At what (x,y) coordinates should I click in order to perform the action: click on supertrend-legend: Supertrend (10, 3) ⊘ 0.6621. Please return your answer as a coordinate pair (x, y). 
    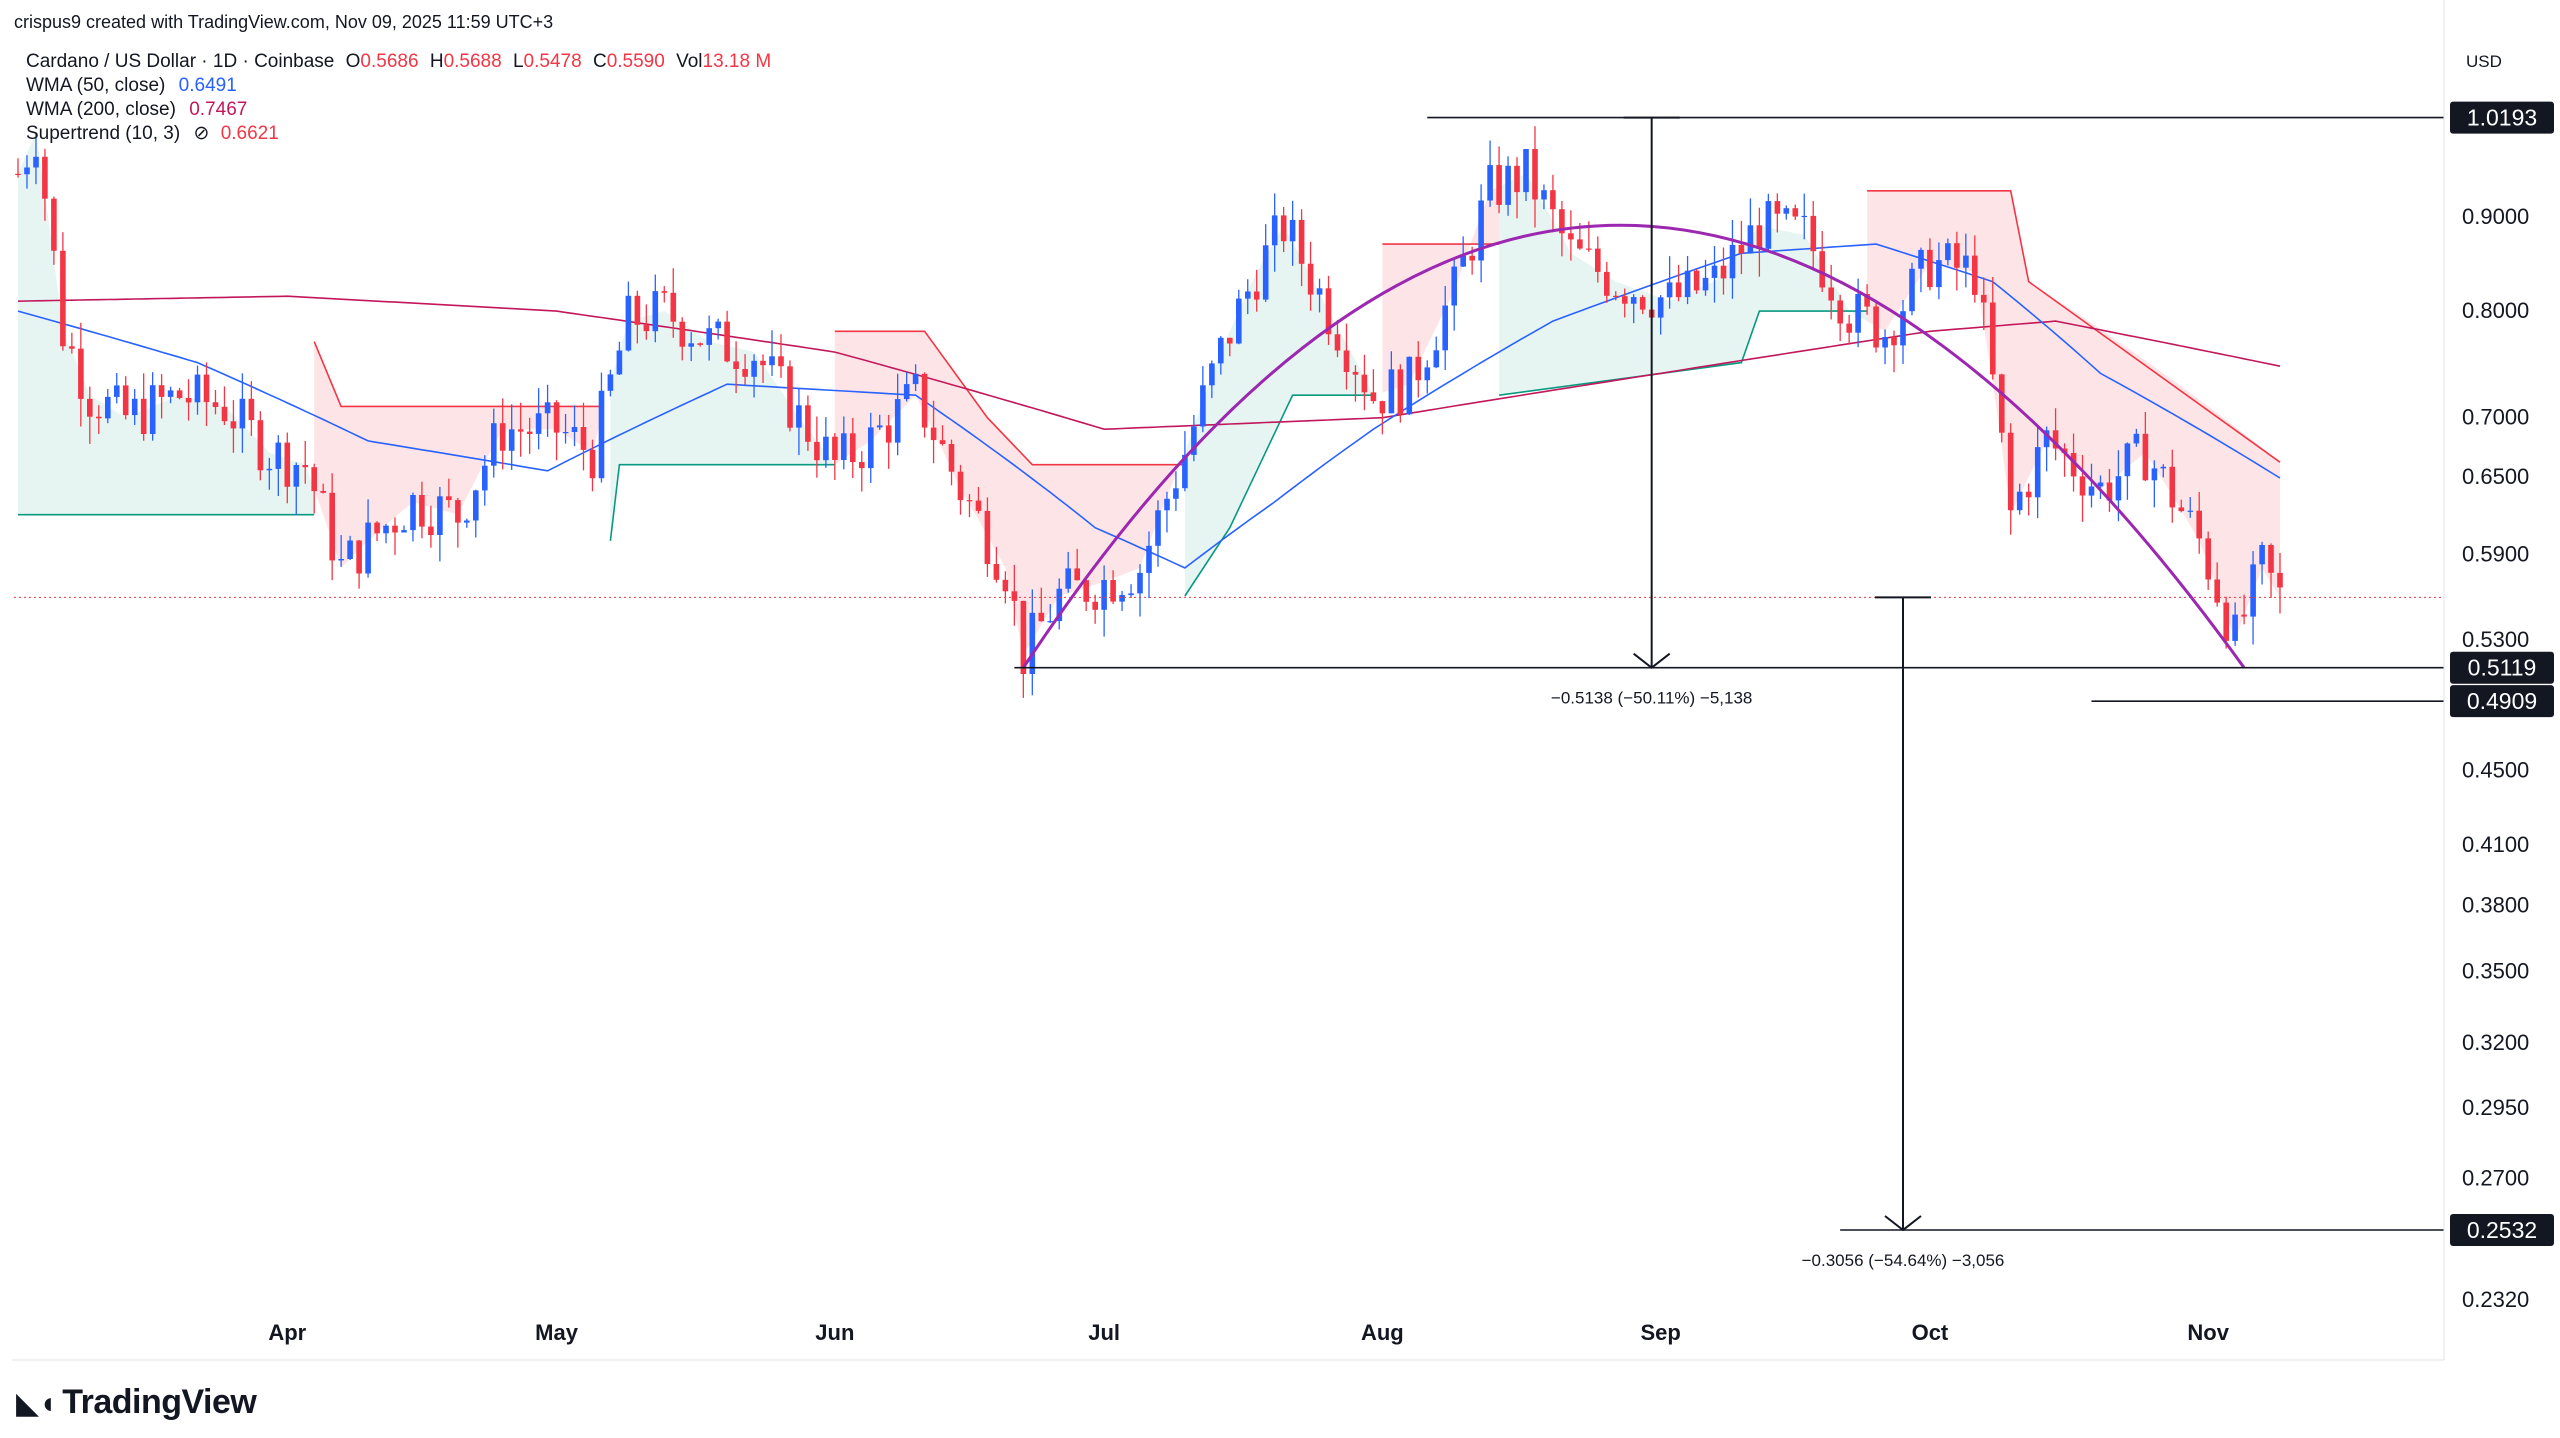
    Looking at the image, I should click on (152, 134).